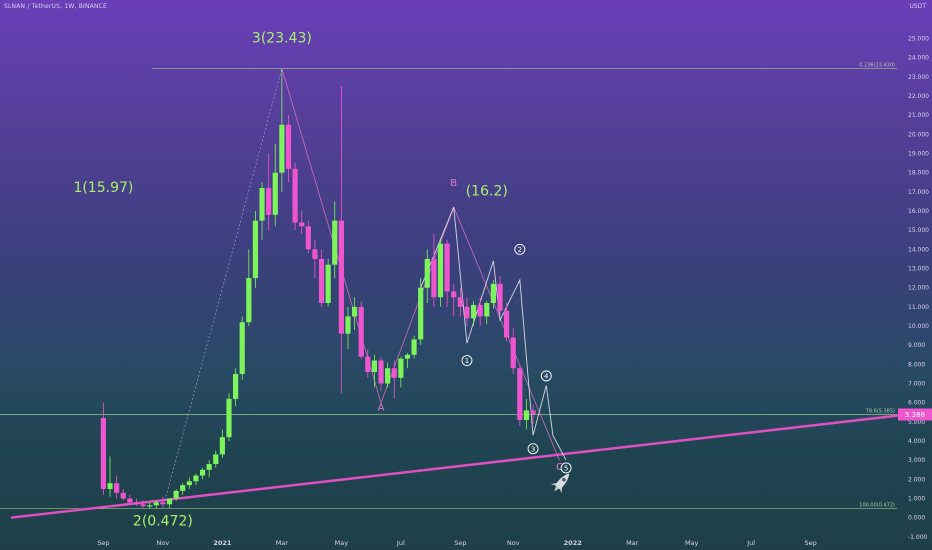 Image resolution: width=932 pixels, height=550 pixels. Describe the element at coordinates (918, 211) in the screenshot. I see `price-tick-label: 16.000` at that location.